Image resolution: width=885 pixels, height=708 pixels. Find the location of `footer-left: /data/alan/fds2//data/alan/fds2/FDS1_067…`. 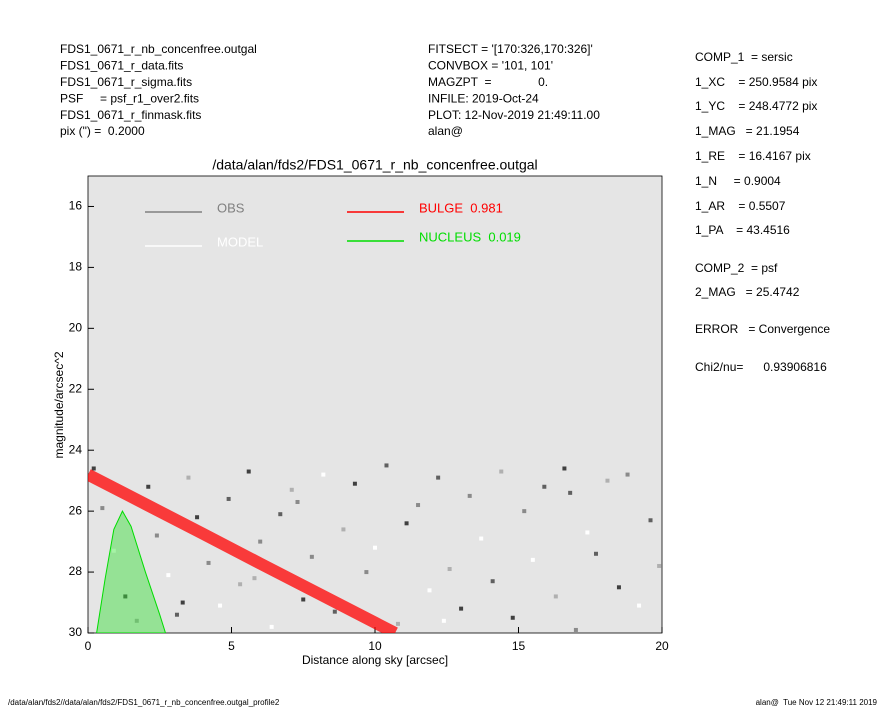

footer-left: /data/alan/fds2//data/alan/fds2/FDS1_067… is located at coordinates (144, 702).